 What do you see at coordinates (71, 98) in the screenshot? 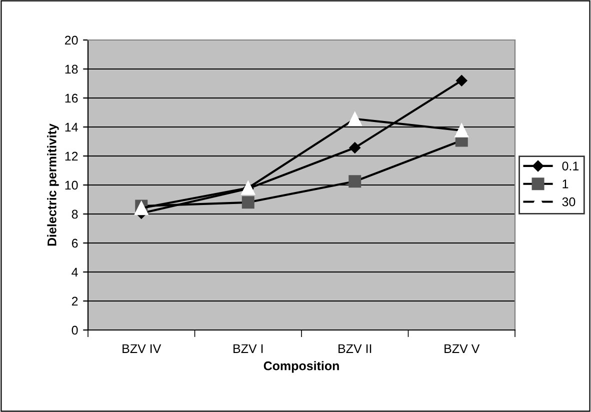
I see `y-tick-label: 16` at bounding box center [71, 98].